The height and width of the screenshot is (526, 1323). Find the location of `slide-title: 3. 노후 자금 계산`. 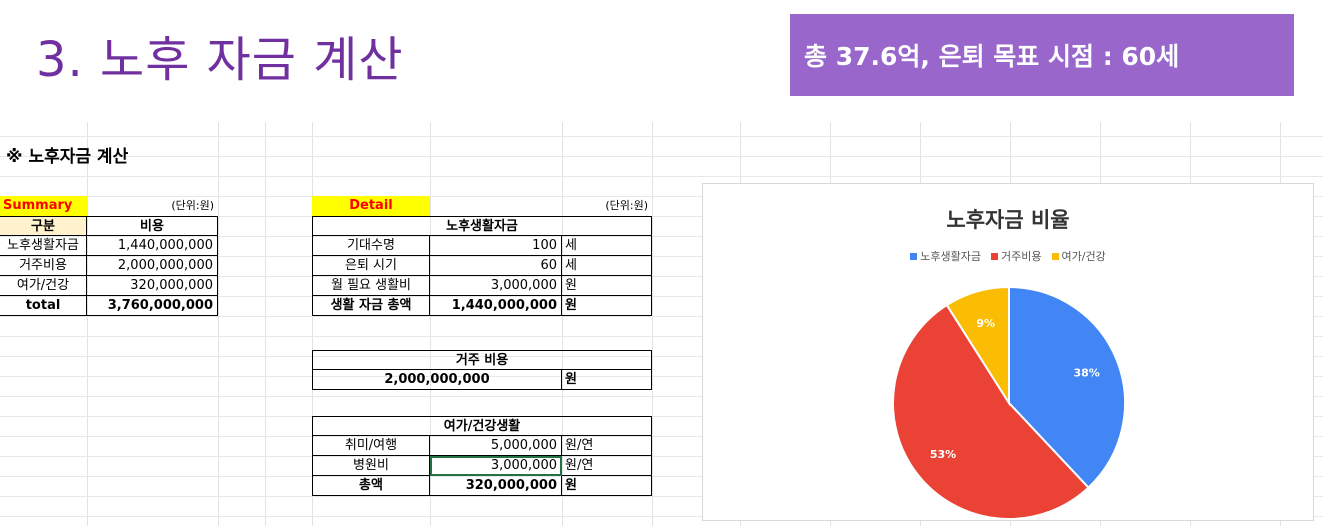

slide-title: 3. 노후 자금 계산 is located at coordinates (220, 60).